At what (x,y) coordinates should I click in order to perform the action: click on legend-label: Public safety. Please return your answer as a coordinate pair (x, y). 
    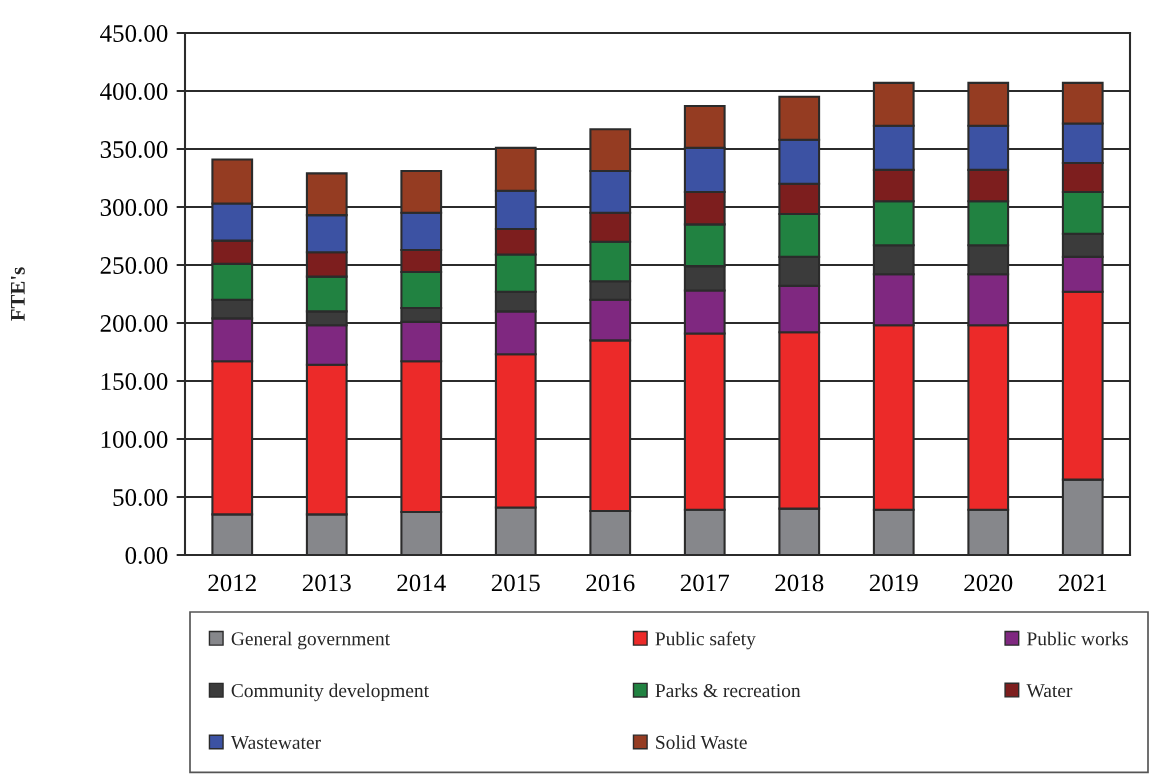
    Looking at the image, I should click on (705, 640).